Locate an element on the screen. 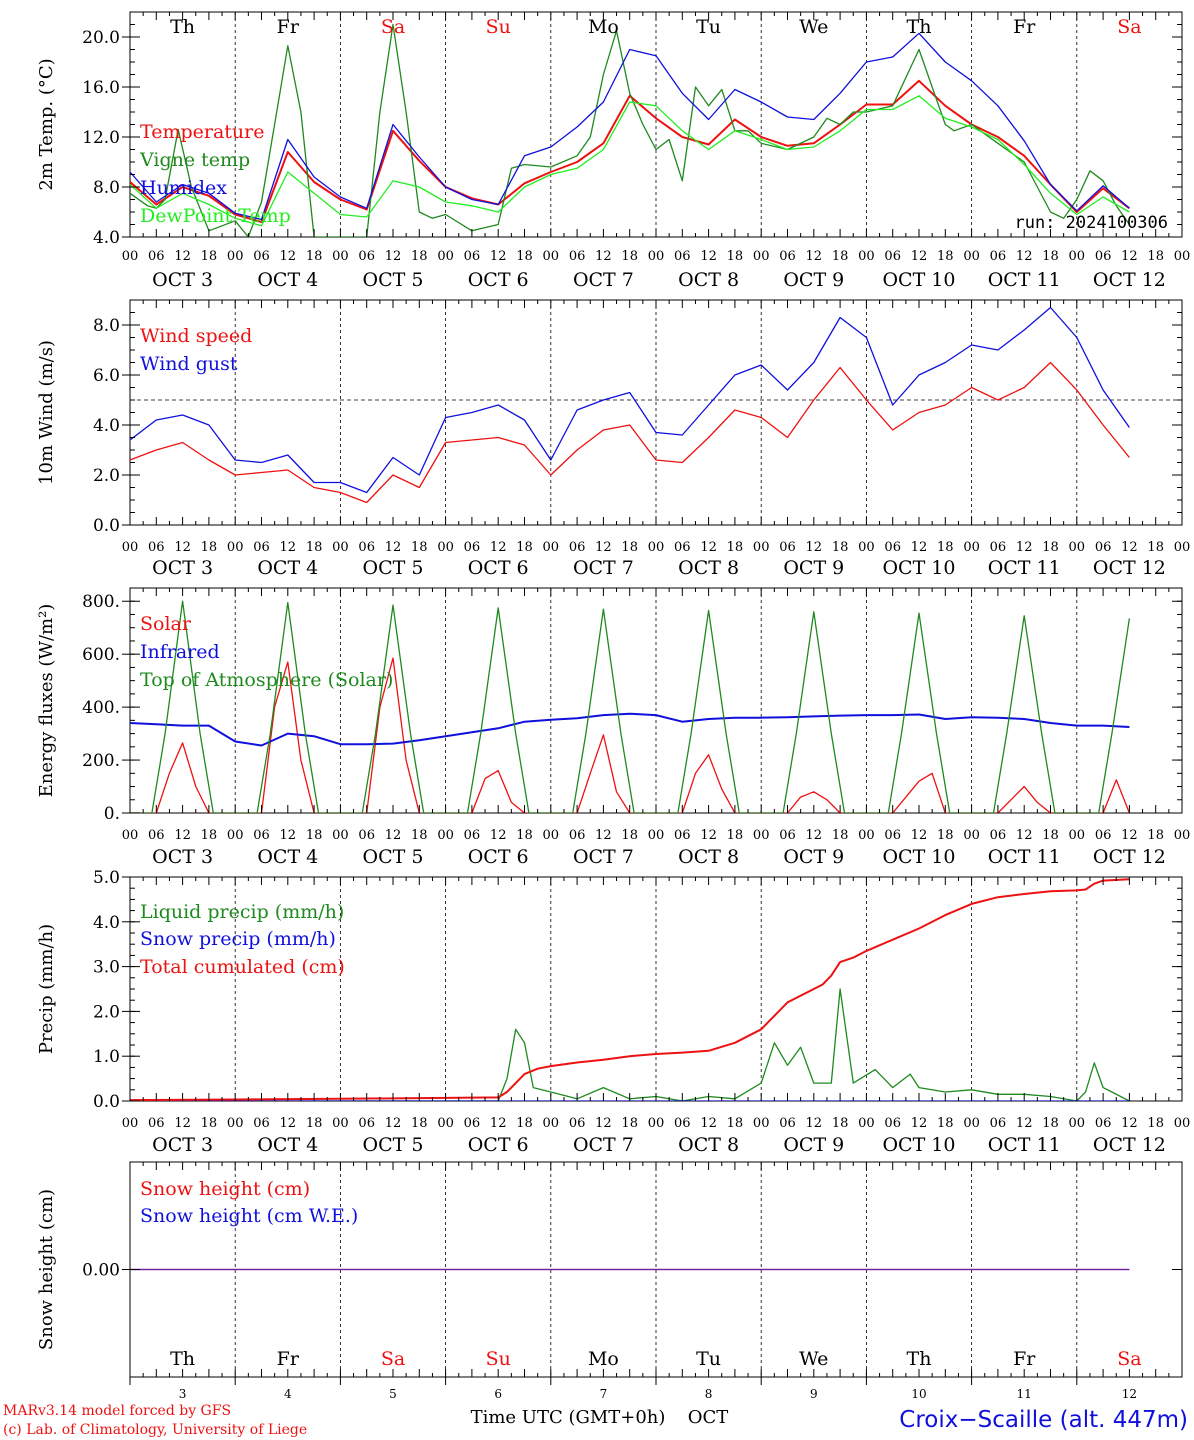 This screenshot has height=1440, width=1194. legend-entry-energy-2: Top of Atmosphere (Solar) is located at coordinates (266, 680).